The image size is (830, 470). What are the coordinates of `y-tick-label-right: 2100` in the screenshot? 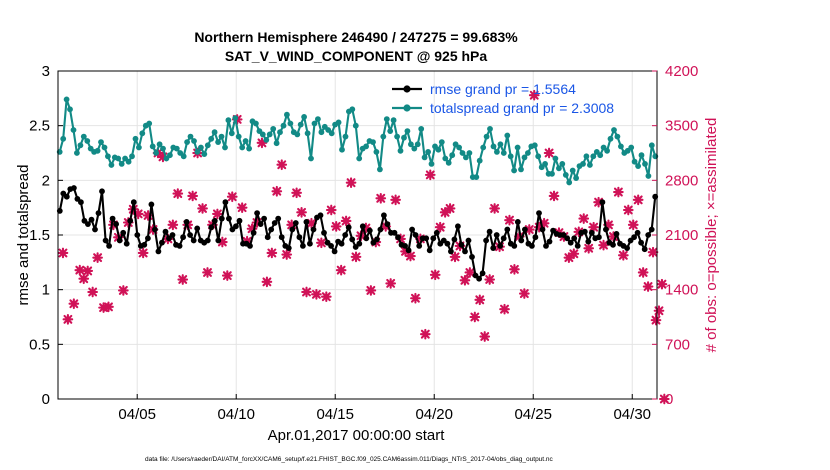 It's located at (681, 235).